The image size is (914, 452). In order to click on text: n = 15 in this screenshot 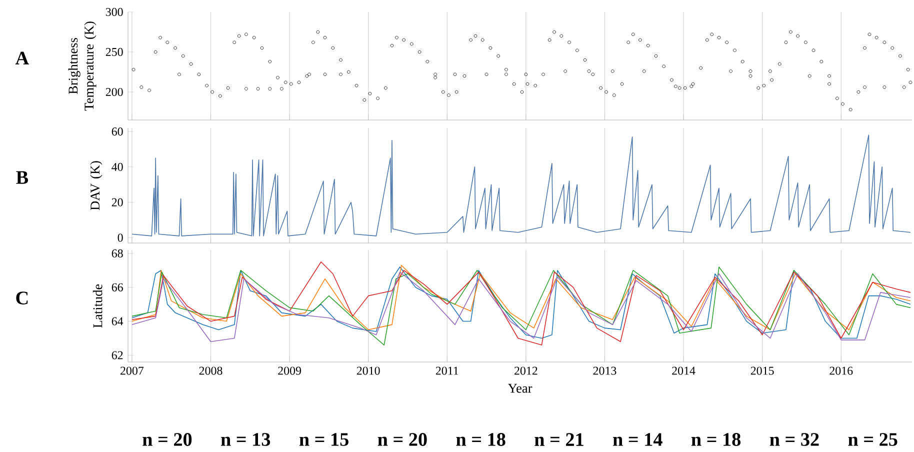, I will do `click(323, 439)`.